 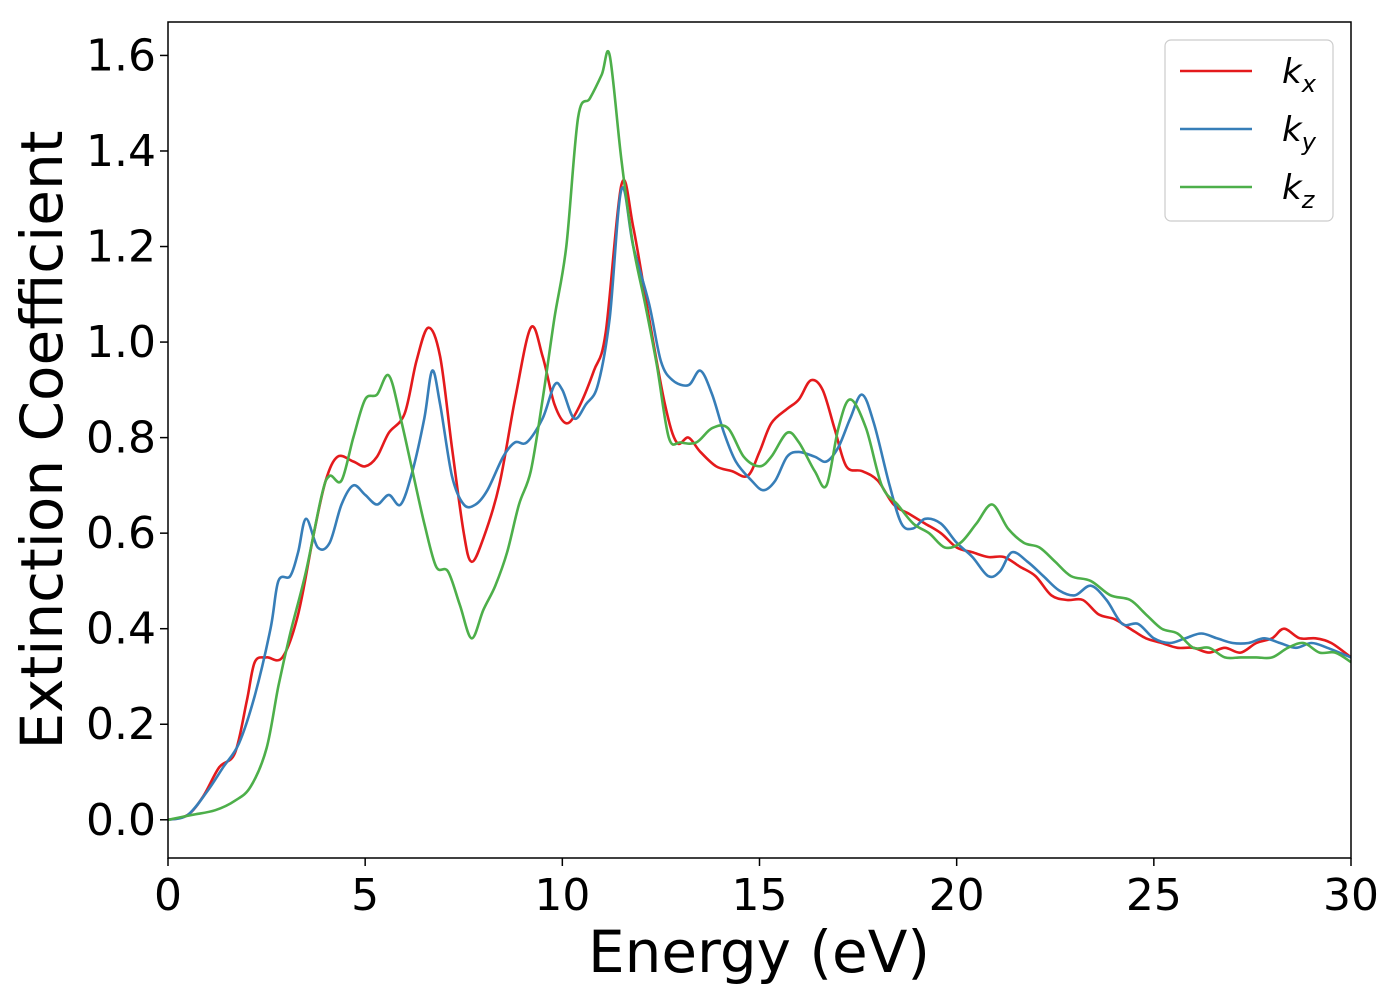 I want to click on legend-label-subscript: y, so click(x=1309, y=142).